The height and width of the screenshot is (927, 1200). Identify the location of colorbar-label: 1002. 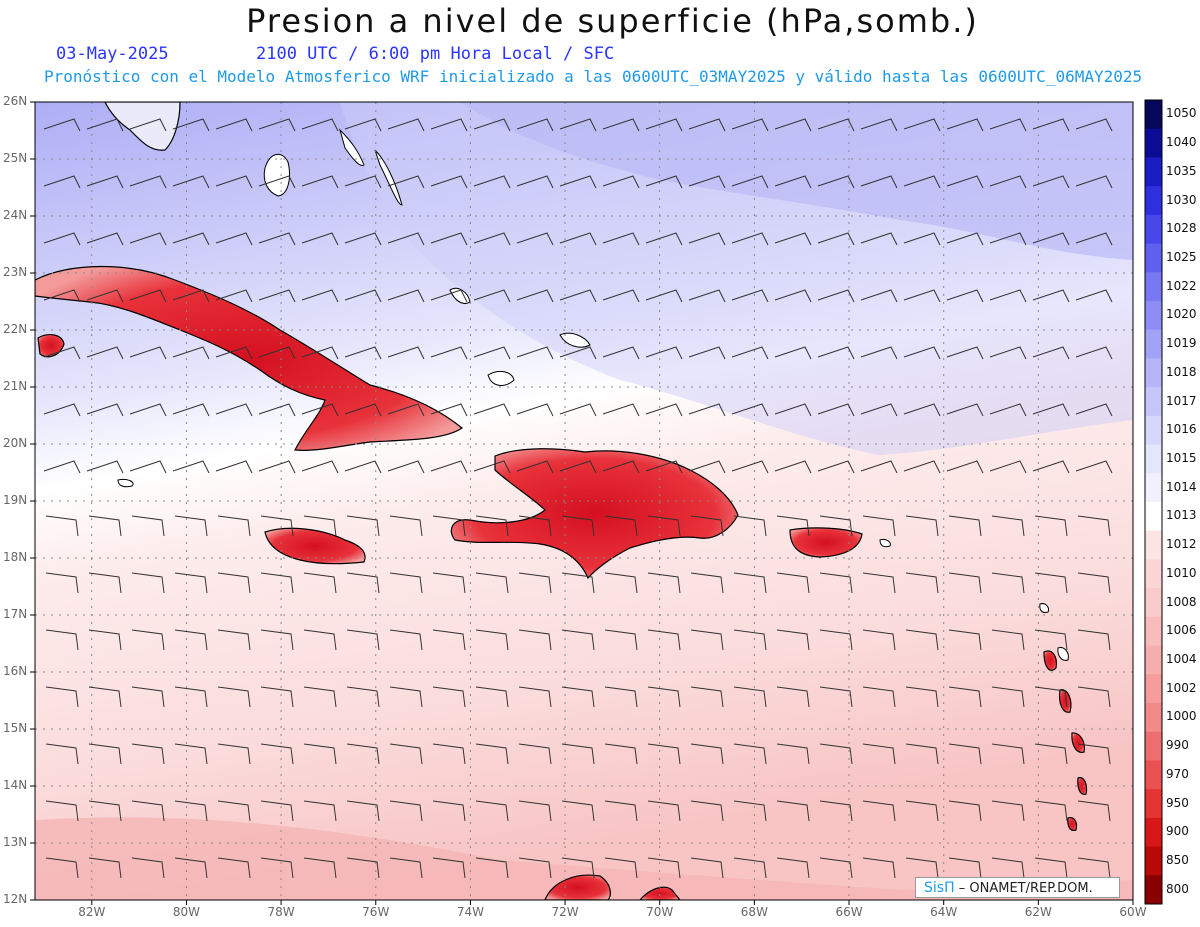
(1181, 687).